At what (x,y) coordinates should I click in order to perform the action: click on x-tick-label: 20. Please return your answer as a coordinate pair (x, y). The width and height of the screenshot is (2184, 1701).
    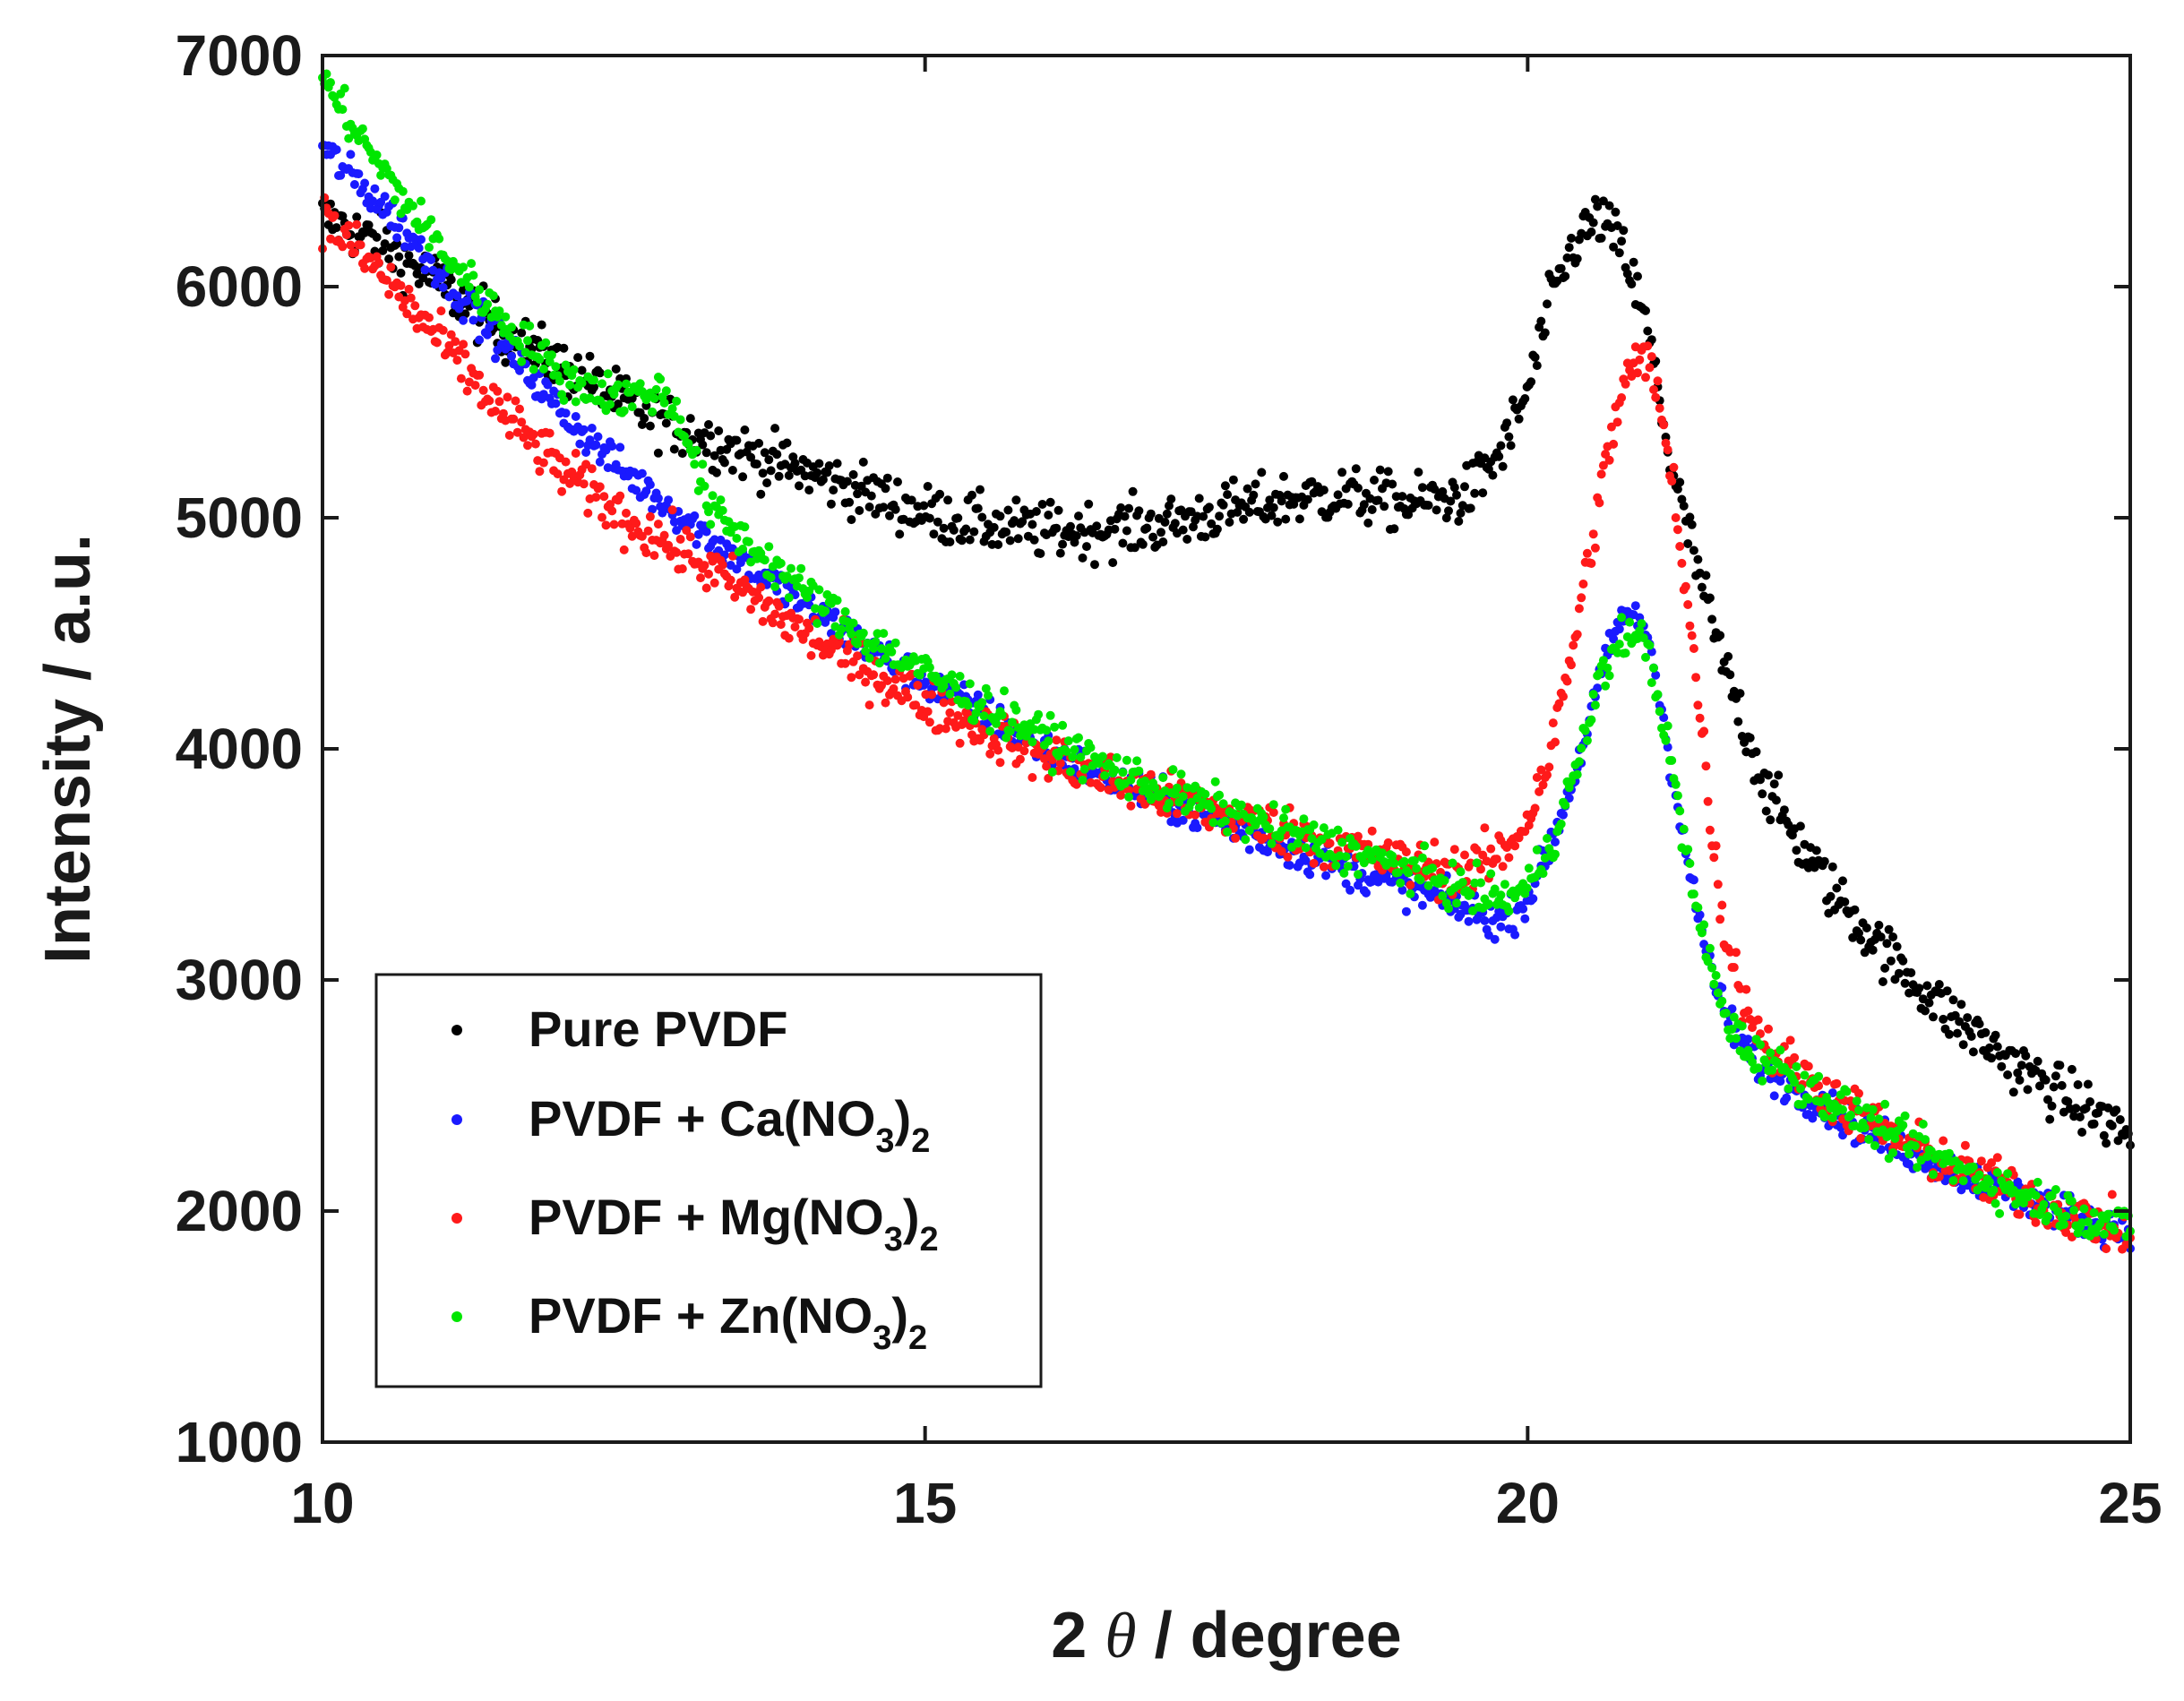
    Looking at the image, I should click on (1528, 1503).